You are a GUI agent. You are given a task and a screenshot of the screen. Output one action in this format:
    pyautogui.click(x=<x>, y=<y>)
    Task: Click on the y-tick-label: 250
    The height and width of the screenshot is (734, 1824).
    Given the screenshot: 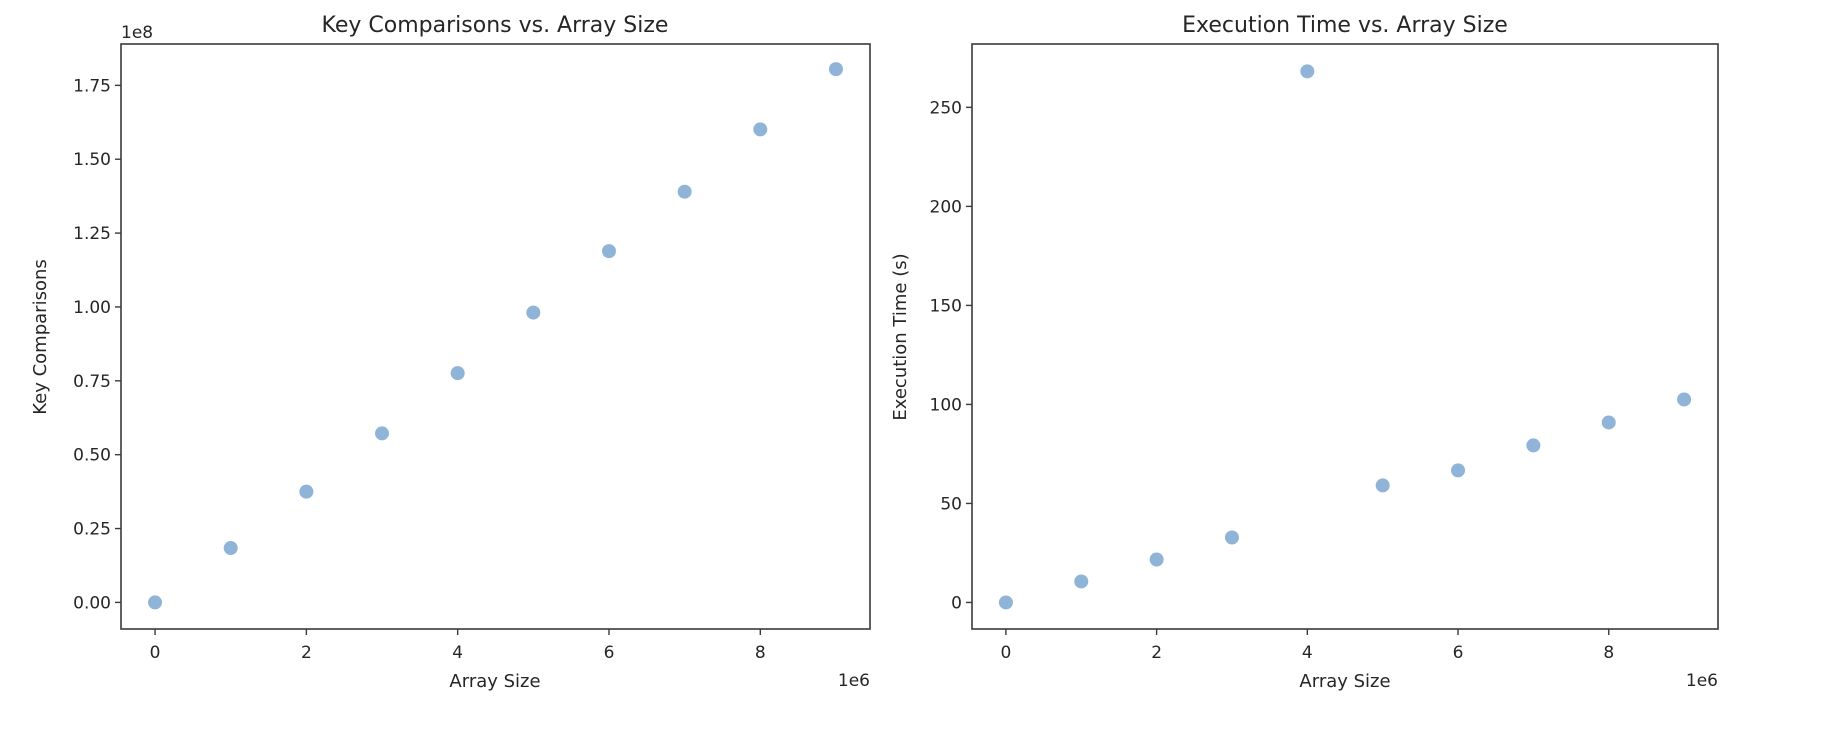 What is the action you would take?
    pyautogui.click(x=946, y=108)
    